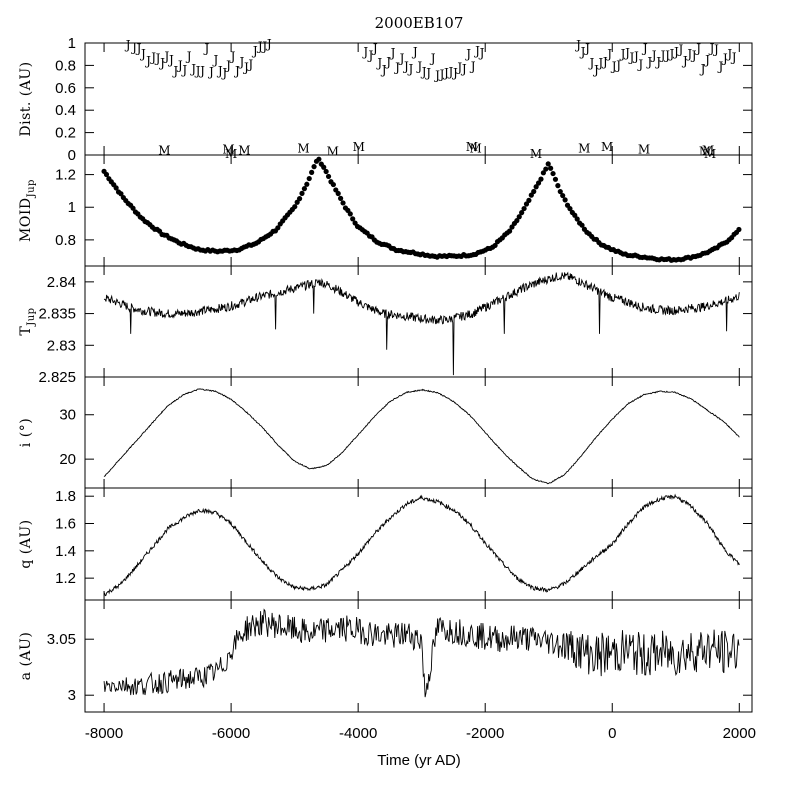 The height and width of the screenshot is (797, 797). I want to click on y-axis-label: q (AU), so click(26, 543).